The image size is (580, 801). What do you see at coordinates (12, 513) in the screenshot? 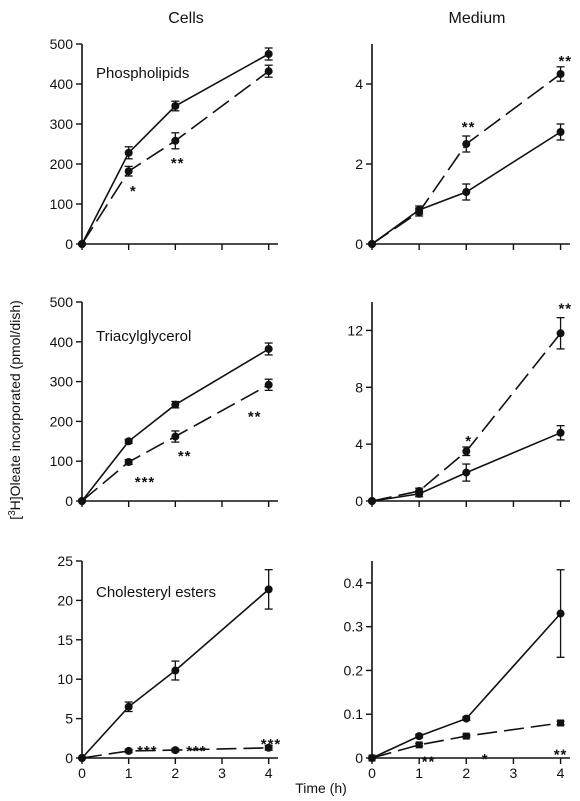
I see `y-axis-title-superscript: 3` at bounding box center [12, 513].